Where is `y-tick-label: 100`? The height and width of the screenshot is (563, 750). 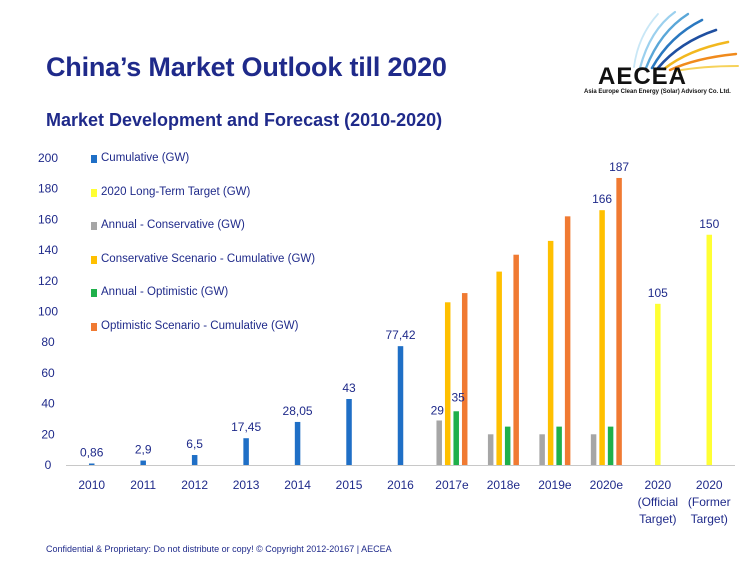
y-tick-label: 100 is located at coordinates (48, 312).